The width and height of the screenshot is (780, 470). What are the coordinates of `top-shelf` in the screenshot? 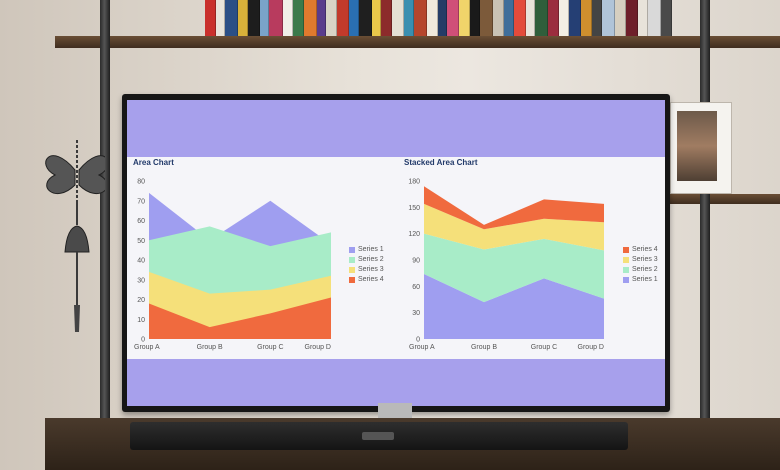 It's located at (417, 42).